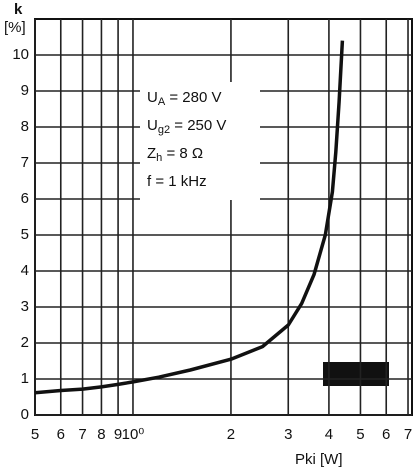 The width and height of the screenshot is (420, 471). I want to click on y-tick-label: 9, so click(25, 90).